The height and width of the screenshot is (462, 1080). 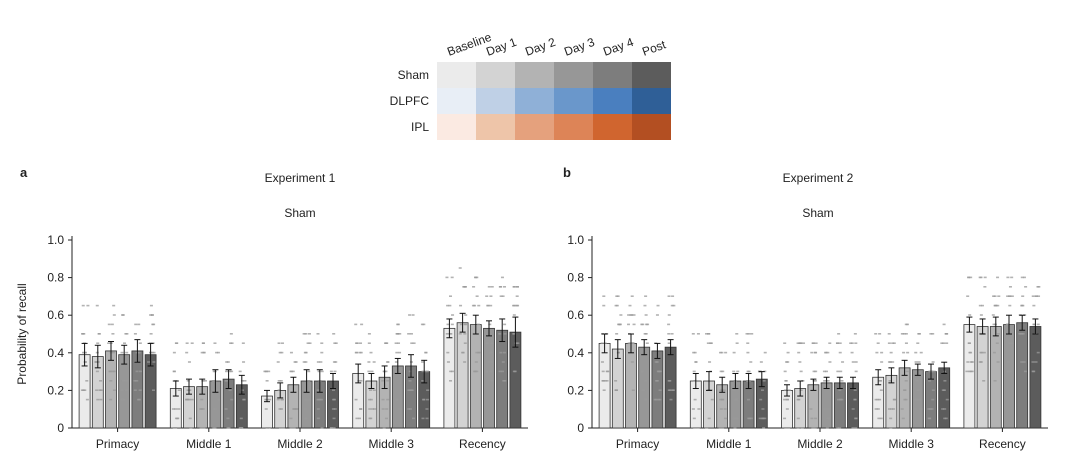 I want to click on y-tick-label: 0, so click(x=60, y=428).